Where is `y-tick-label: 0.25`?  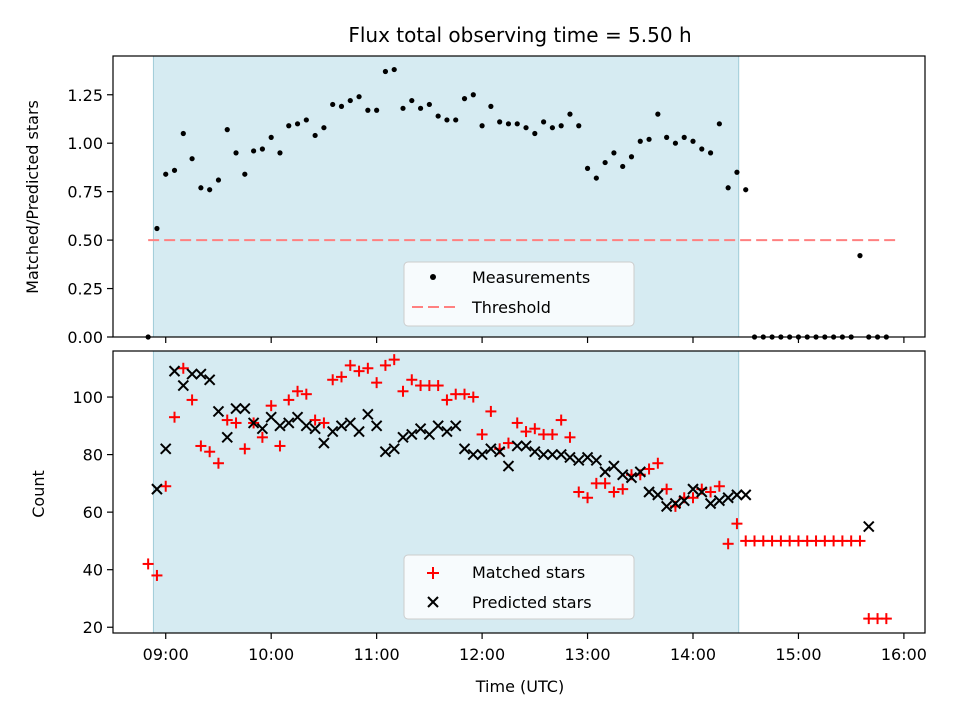
y-tick-label: 0.25 is located at coordinates (85, 289).